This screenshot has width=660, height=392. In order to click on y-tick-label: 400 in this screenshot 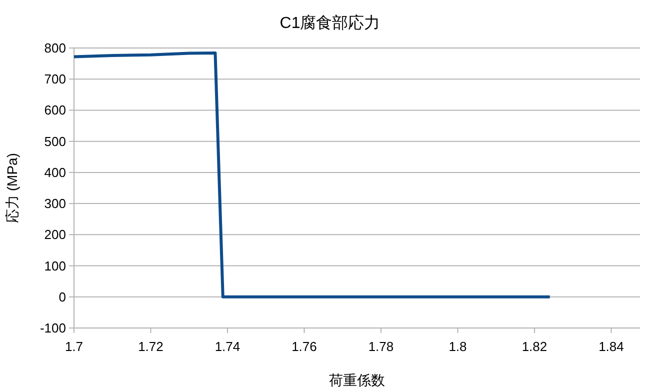, I will do `click(55, 172)`.